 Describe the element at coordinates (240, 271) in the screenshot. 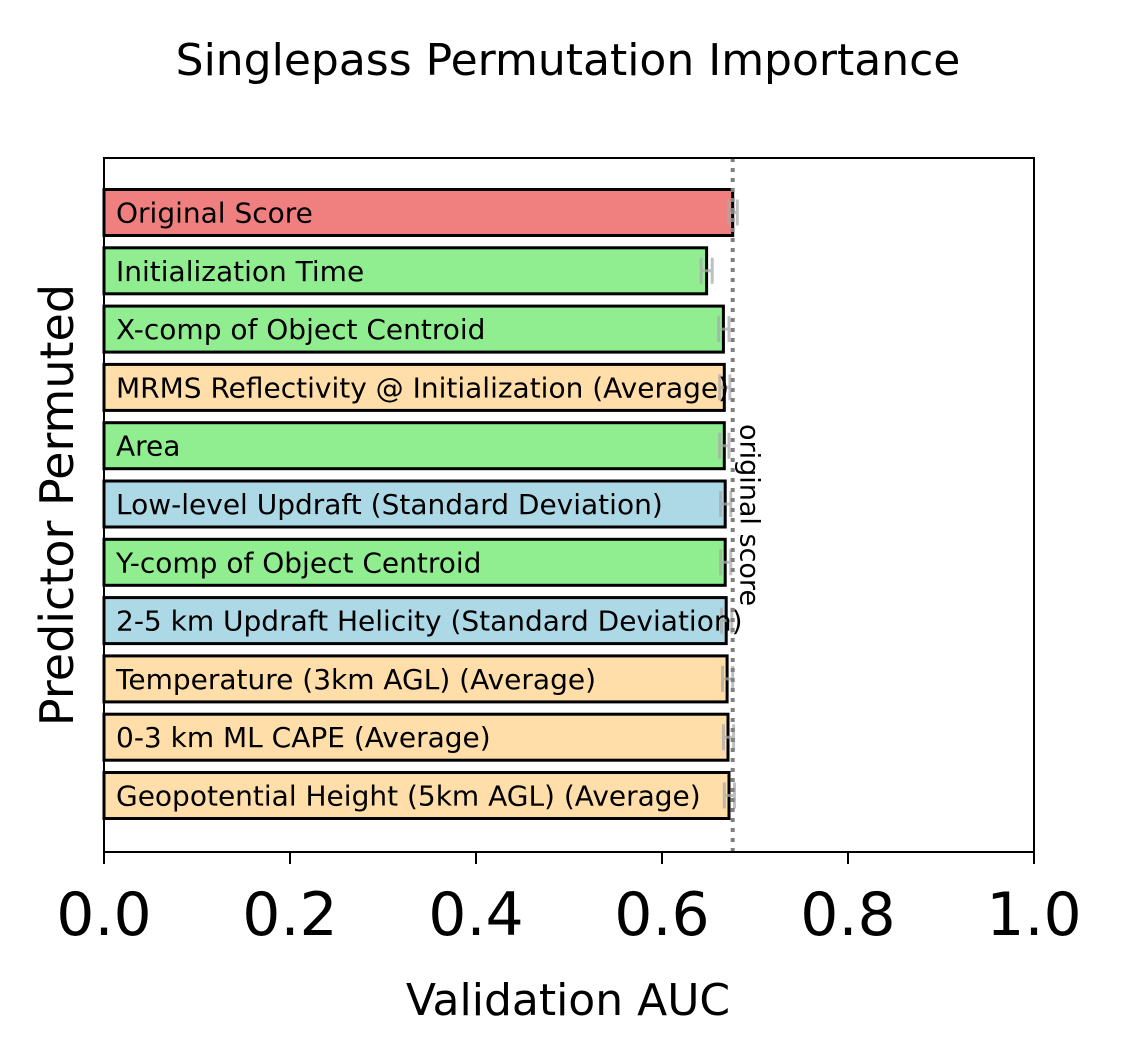

I see `bar-label: Initialization Time` at that location.